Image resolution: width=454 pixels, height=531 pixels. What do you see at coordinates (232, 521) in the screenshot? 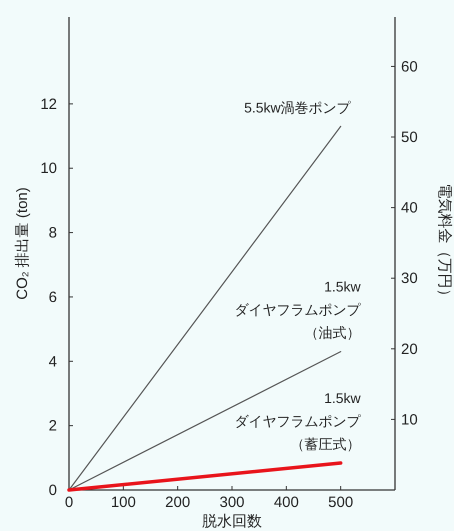
I see `x-axis-title: 脱水回数` at bounding box center [232, 521].